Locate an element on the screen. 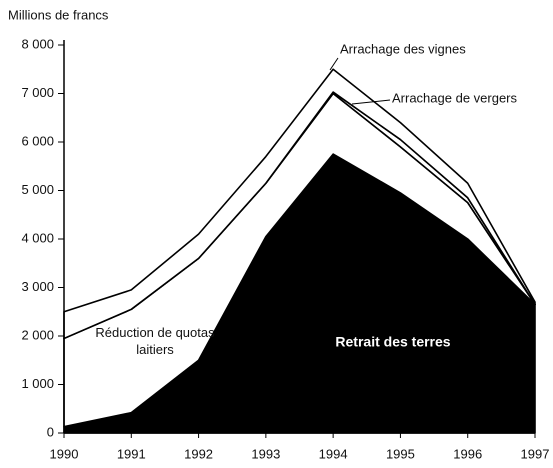 This screenshot has width=553, height=468. x-tick-label: 1994 is located at coordinates (333, 453).